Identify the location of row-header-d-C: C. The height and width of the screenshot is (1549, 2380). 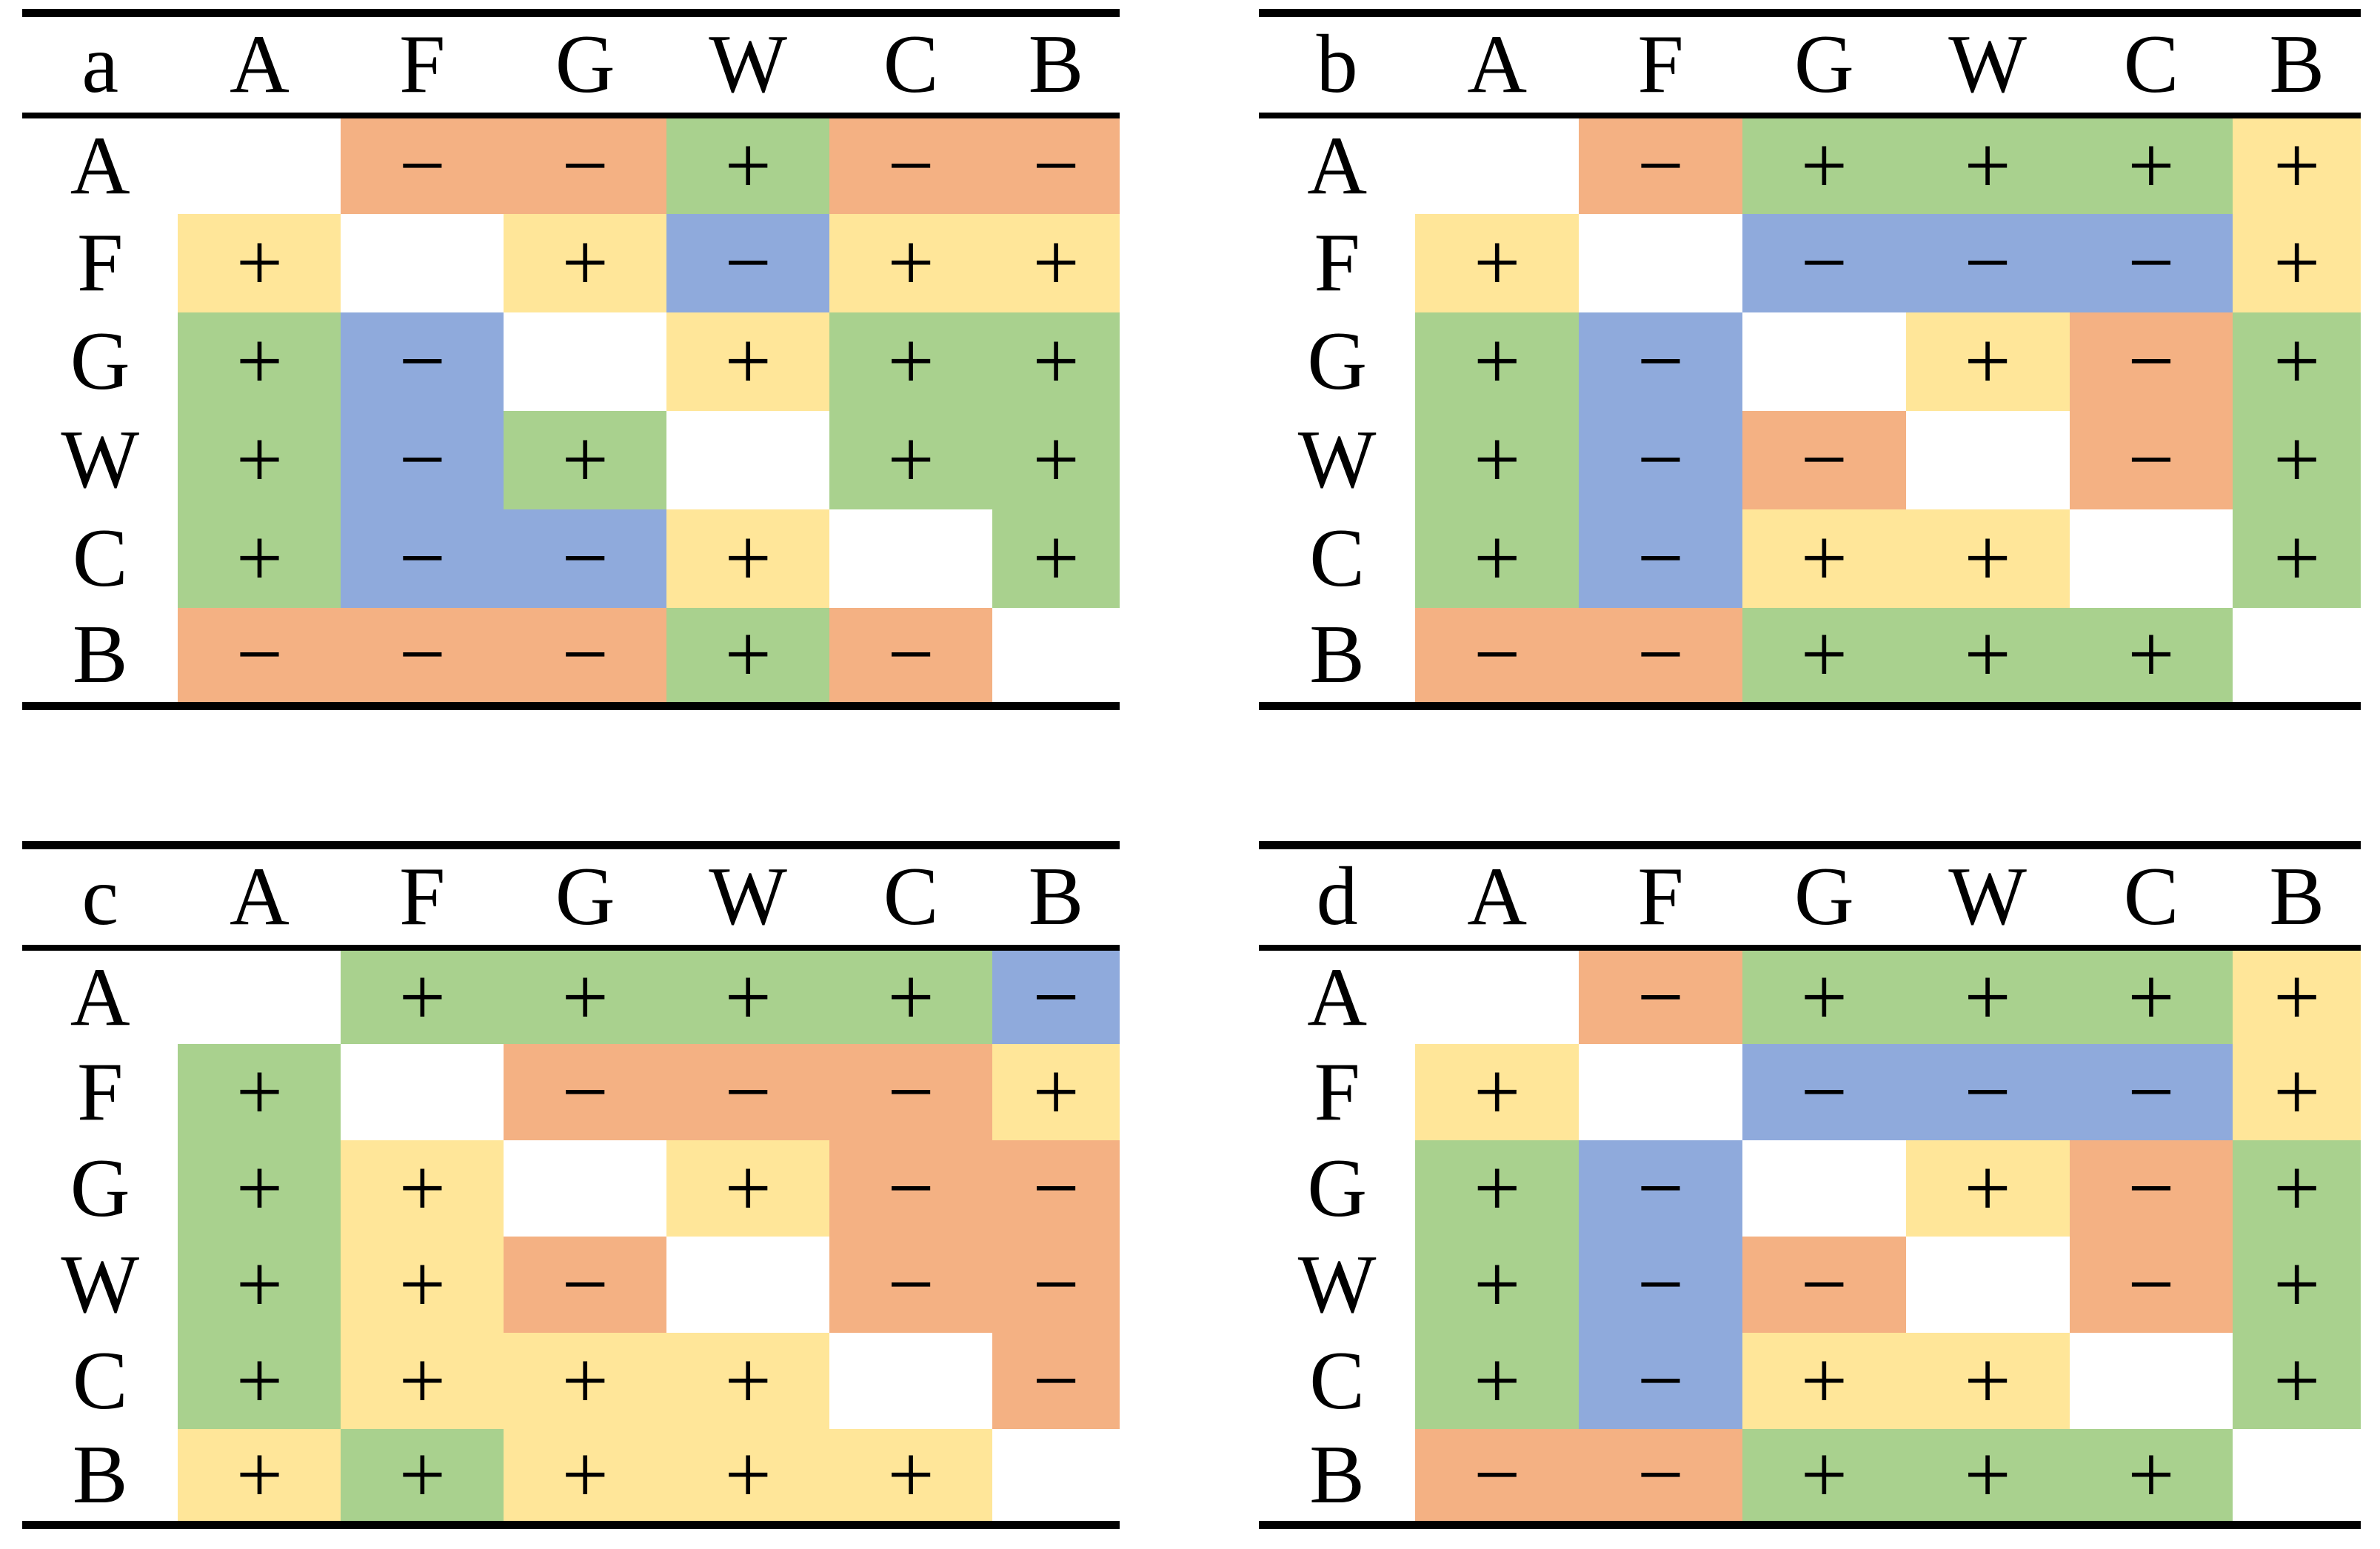
(1337, 1380).